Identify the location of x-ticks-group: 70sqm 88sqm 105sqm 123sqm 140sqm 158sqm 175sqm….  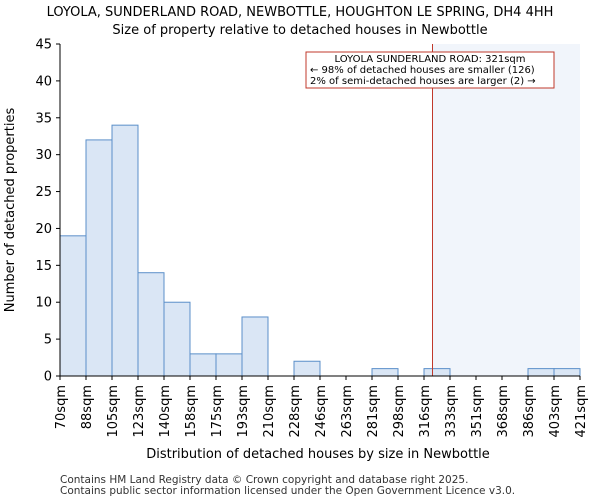
(321, 407).